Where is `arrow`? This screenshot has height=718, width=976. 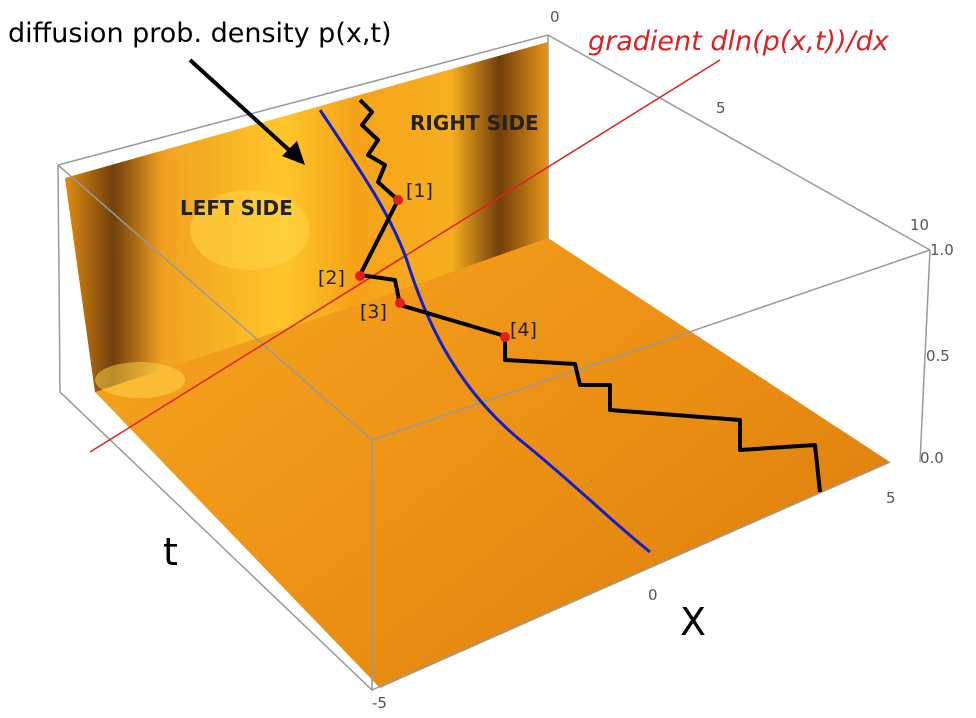
arrow is located at coordinates (245, 110).